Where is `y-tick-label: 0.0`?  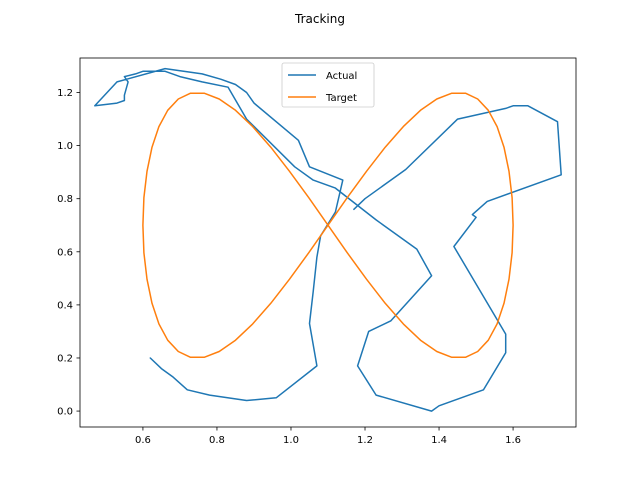
y-tick-label: 0.0 is located at coordinates (65, 412).